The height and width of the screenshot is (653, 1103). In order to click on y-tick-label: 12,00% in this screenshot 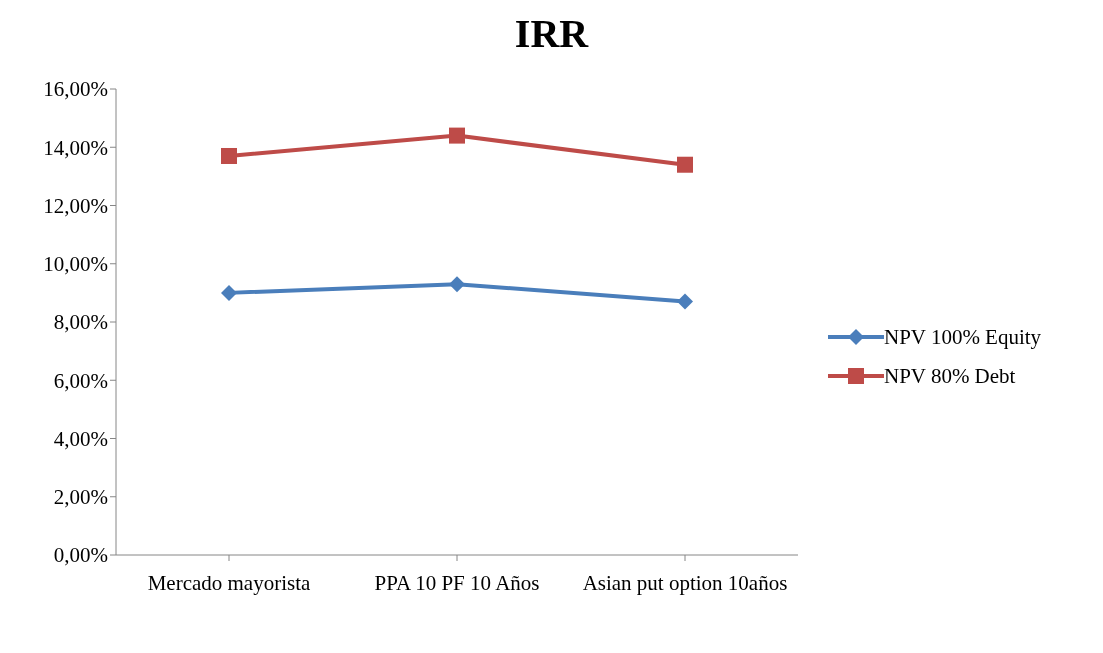, I will do `click(75, 205)`.